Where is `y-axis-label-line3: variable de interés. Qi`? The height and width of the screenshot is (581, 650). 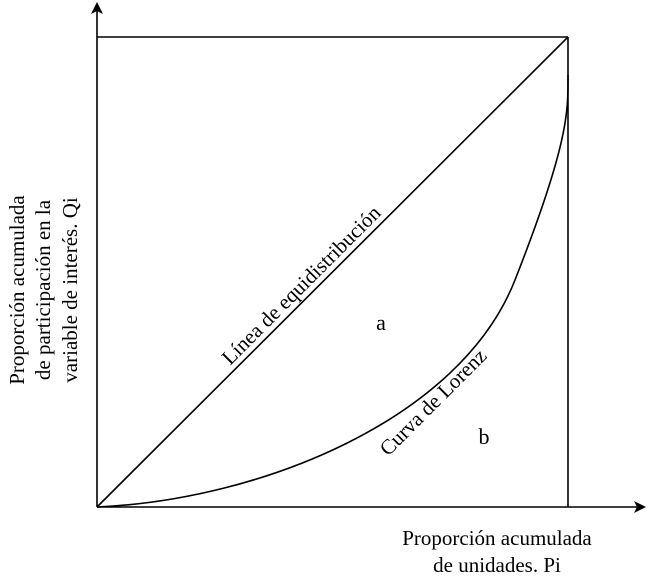
y-axis-label-line3: variable de interés. Qi is located at coordinates (70, 290).